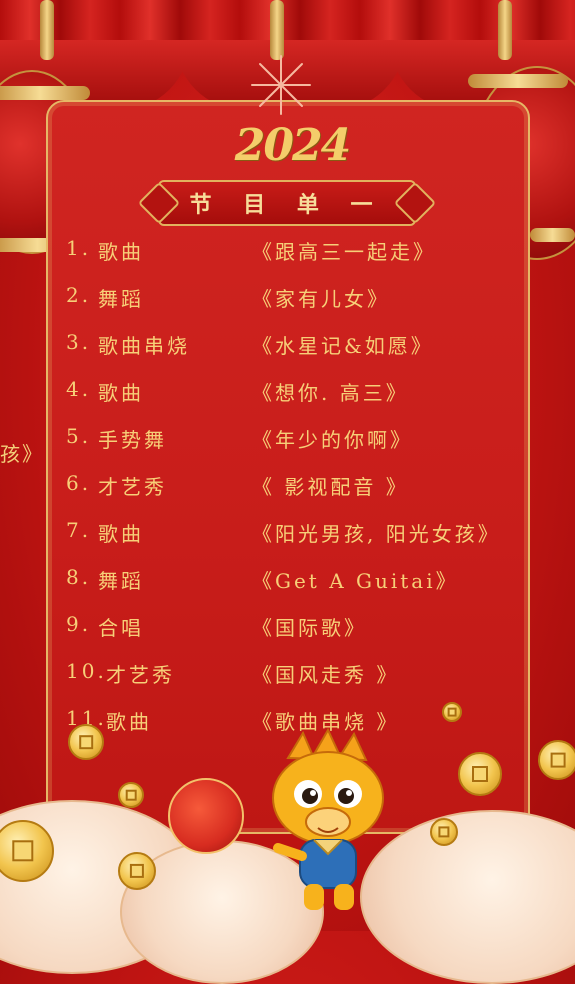  What do you see at coordinates (326, 722) in the screenshot?
I see `program-title: 《歌曲串烧 》` at bounding box center [326, 722].